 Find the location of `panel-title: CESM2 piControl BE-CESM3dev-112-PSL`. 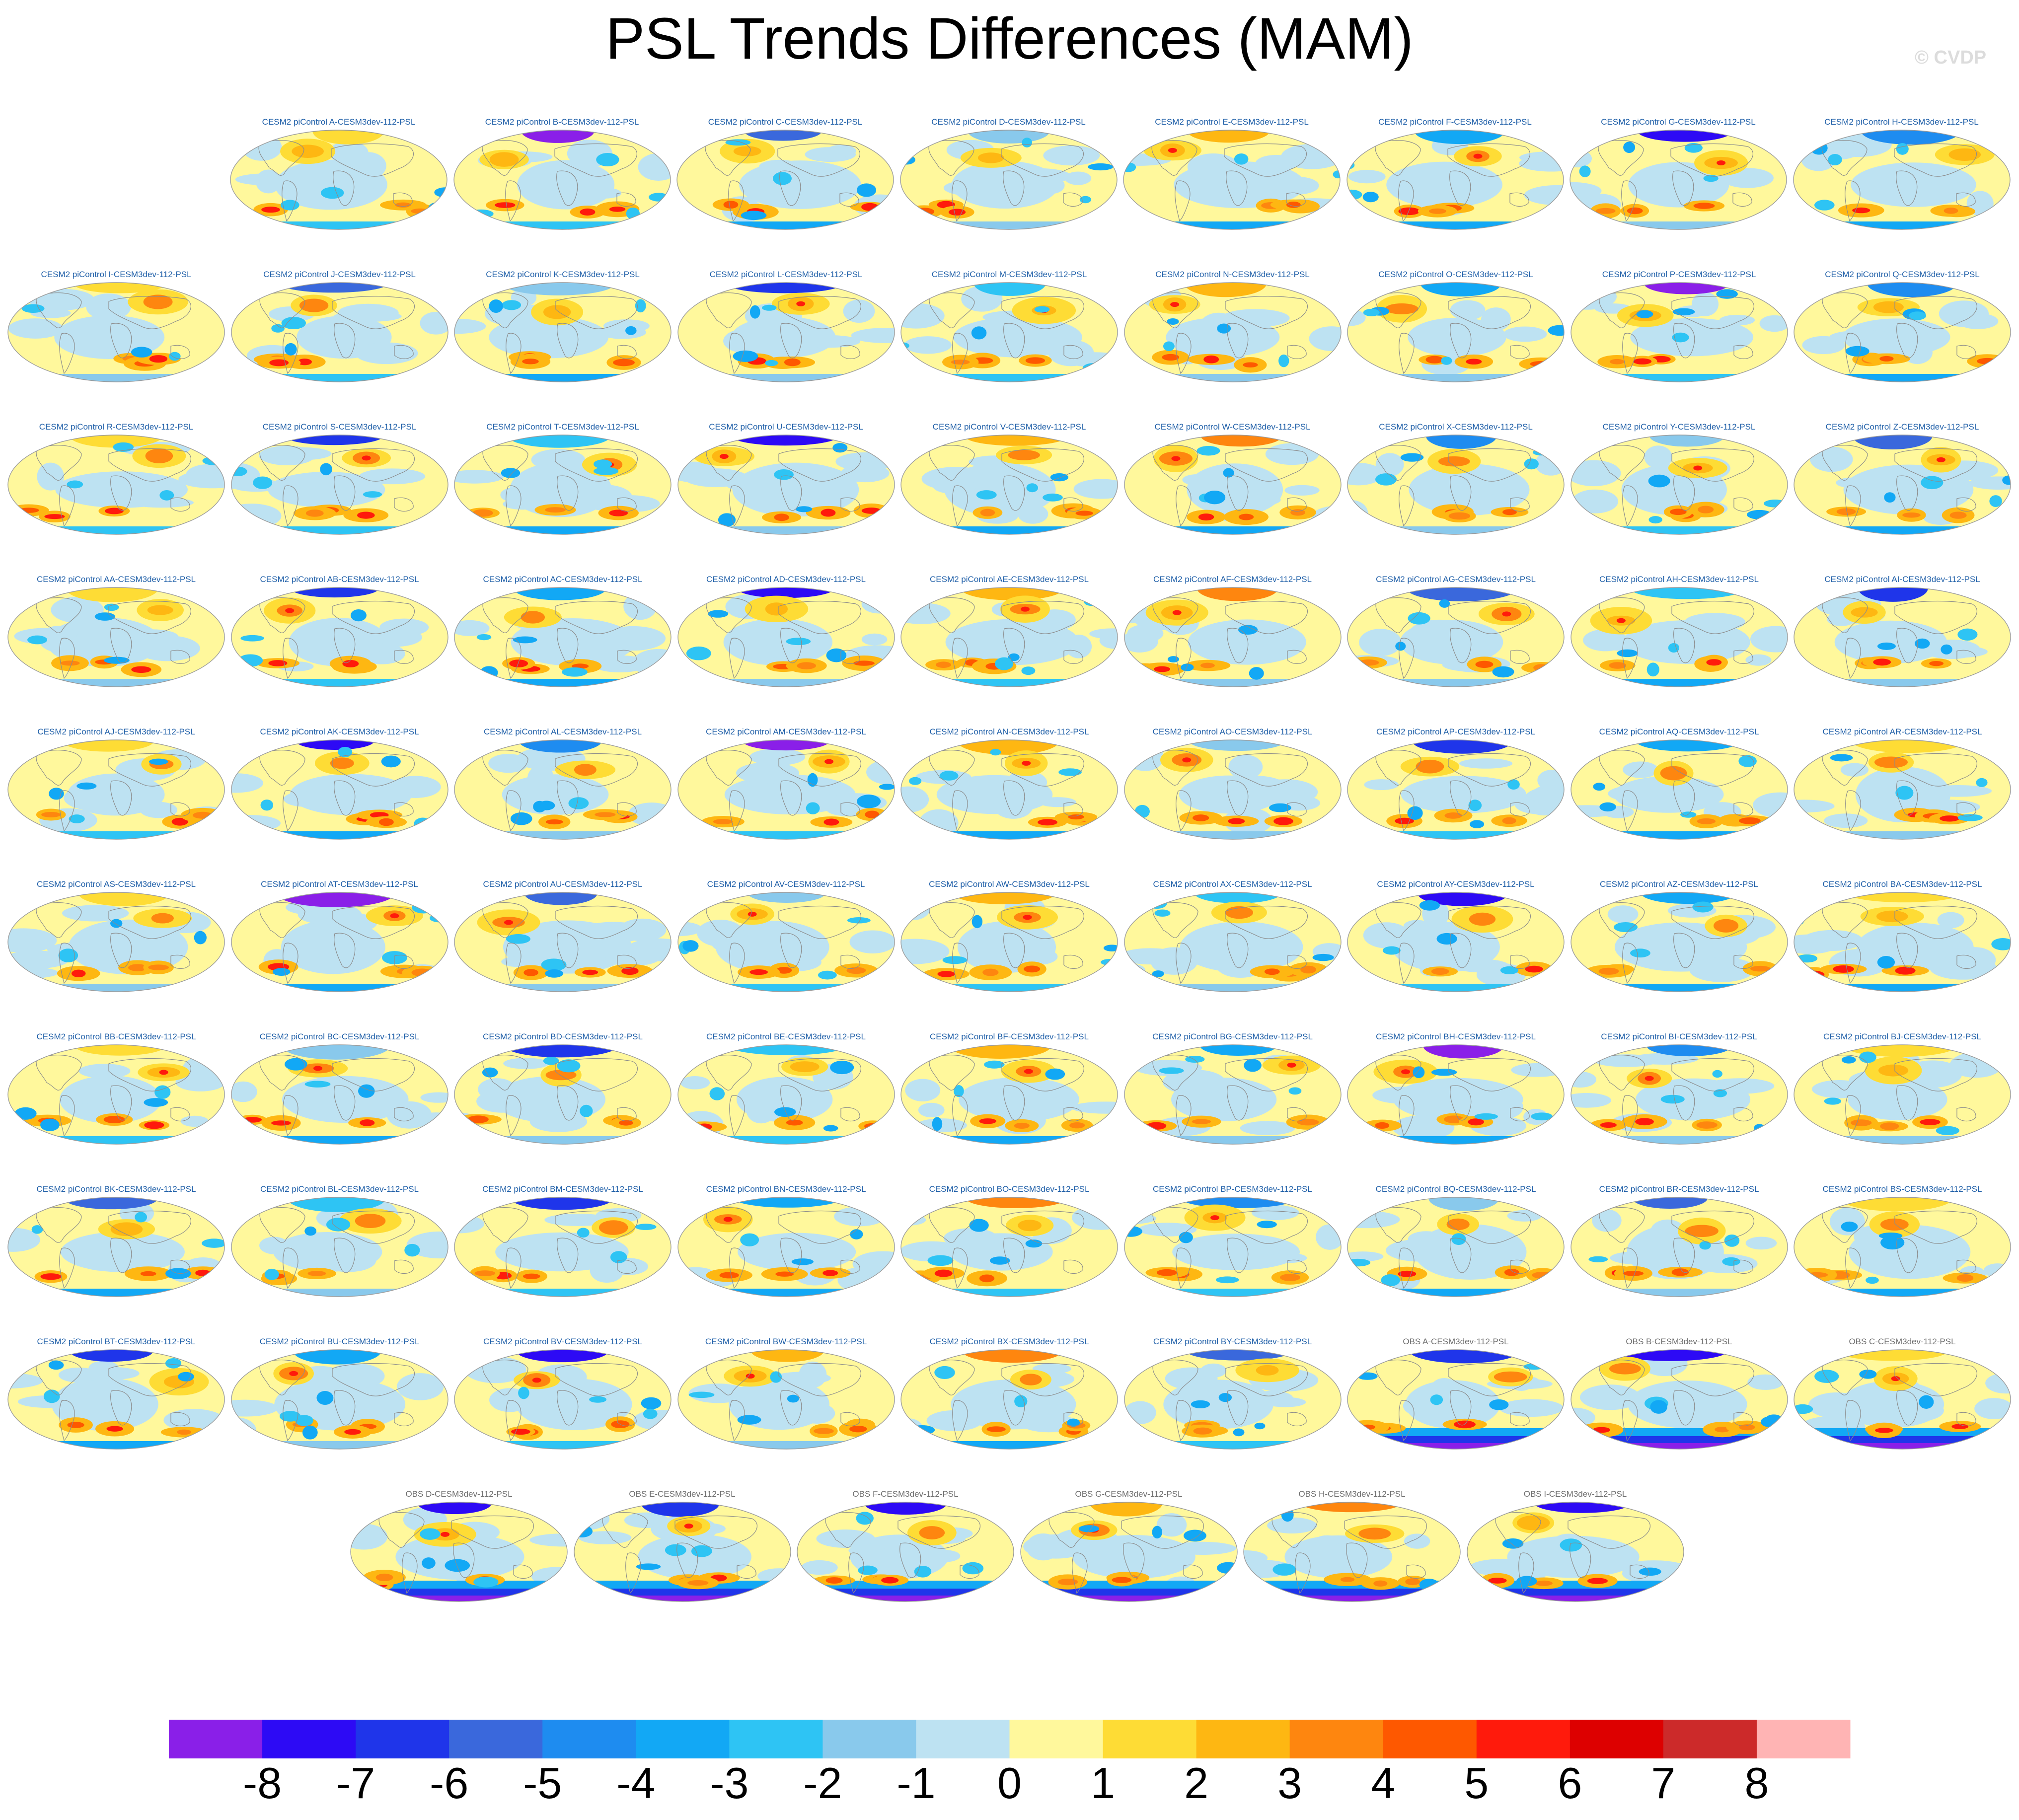

panel-title: CESM2 piControl BE-CESM3dev-112-PSL is located at coordinates (786, 1036).